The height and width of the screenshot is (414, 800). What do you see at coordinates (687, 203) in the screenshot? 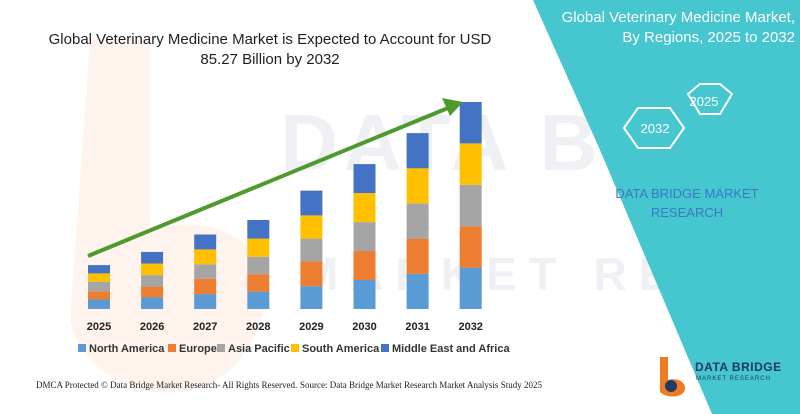
I see `side-brand-text: DATA BRIDGE MARKET RESEARCH` at bounding box center [687, 203].